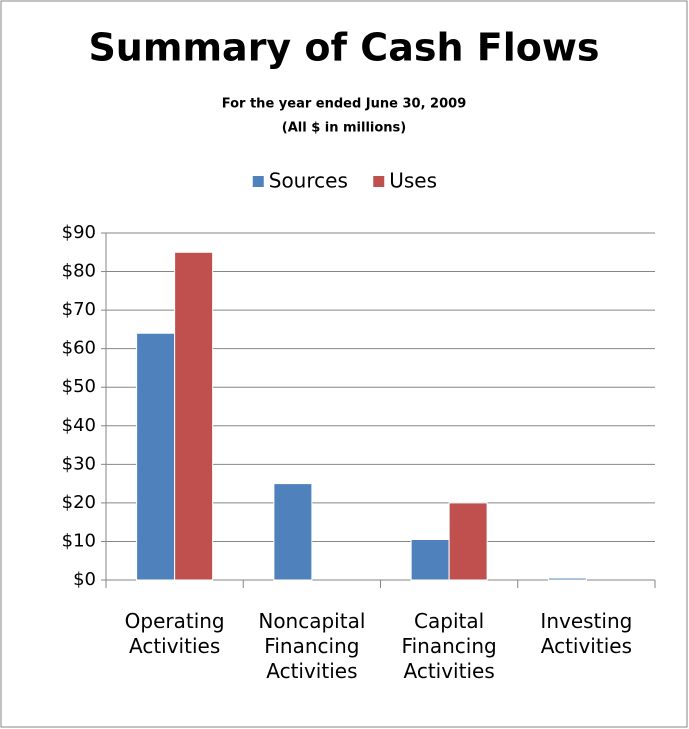 The image size is (689, 729). I want to click on y-tick-label: $60, so click(79, 348).